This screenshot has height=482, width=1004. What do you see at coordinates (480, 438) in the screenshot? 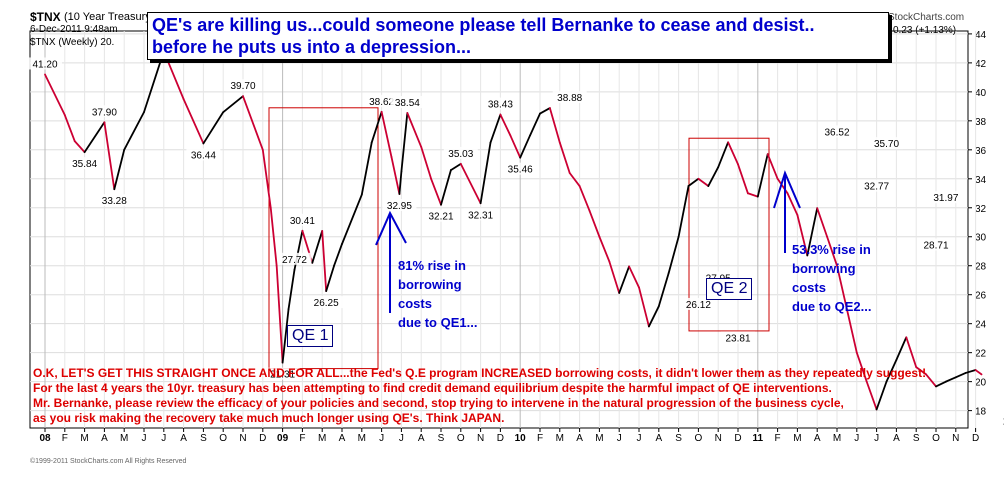
I see `x-tick-label: N` at bounding box center [480, 438].